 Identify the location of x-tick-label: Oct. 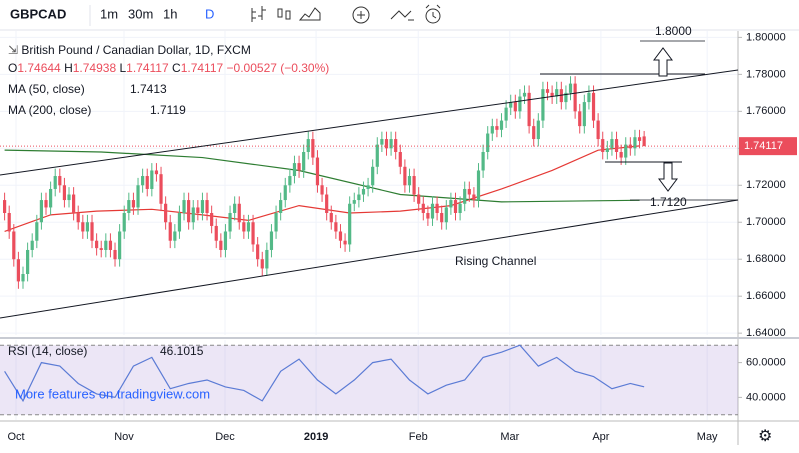
(15, 437).